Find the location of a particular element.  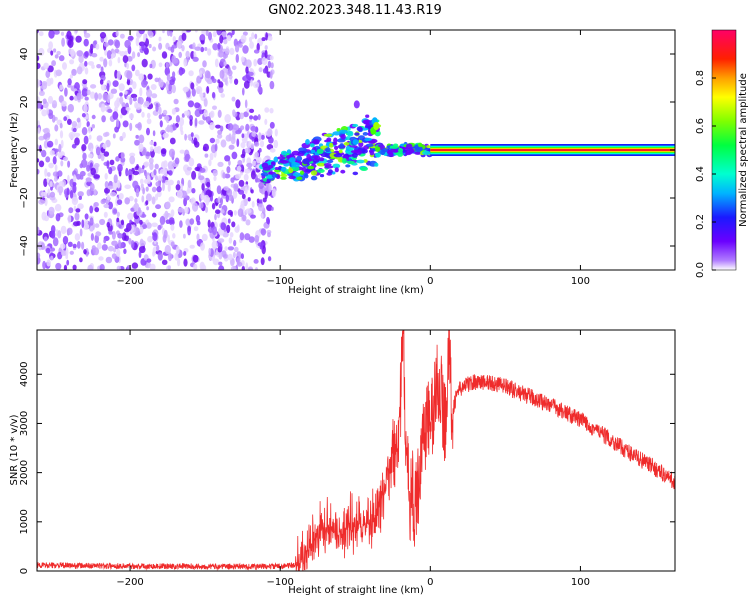

colorbar-label: Normalized spectral amplitude is located at coordinates (743, 150).